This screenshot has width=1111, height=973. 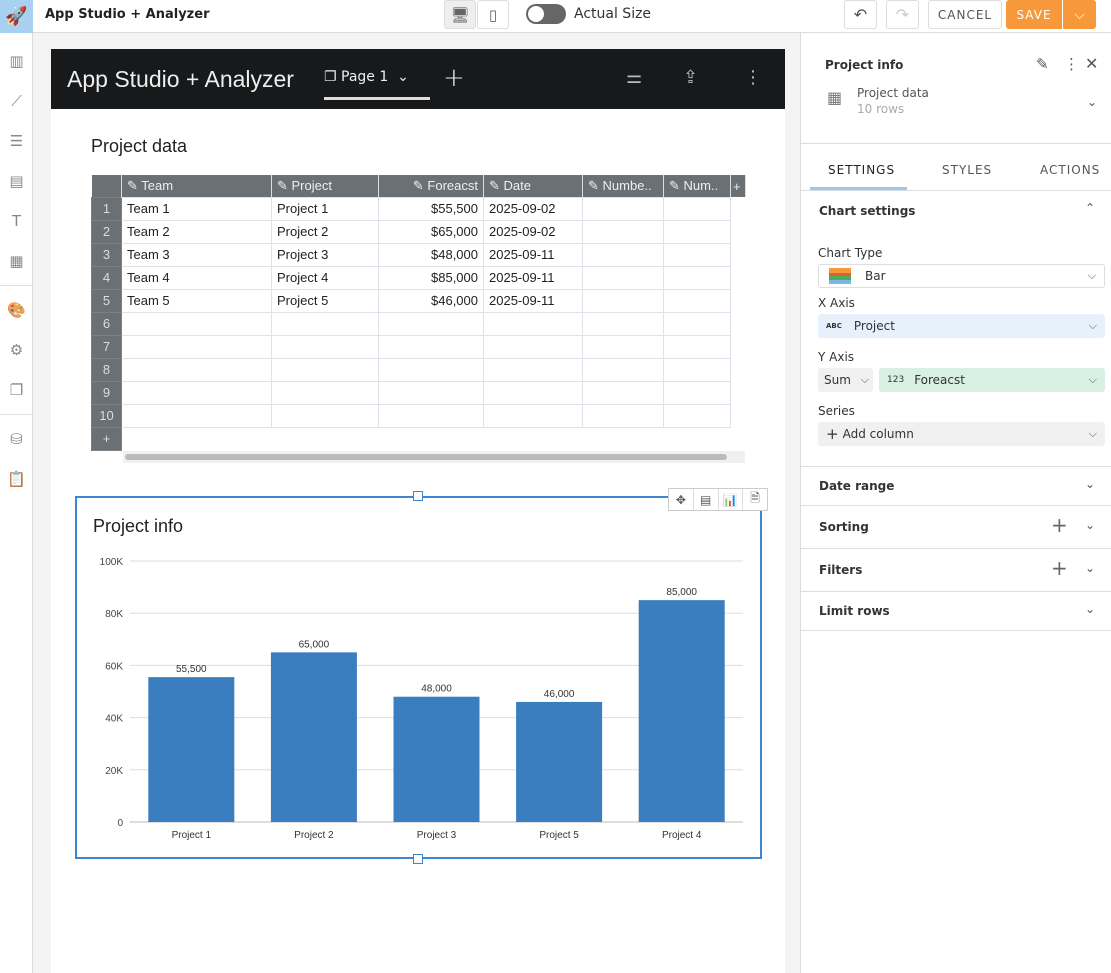 I want to click on column-header: ✎ Foreacst, so click(x=431, y=186).